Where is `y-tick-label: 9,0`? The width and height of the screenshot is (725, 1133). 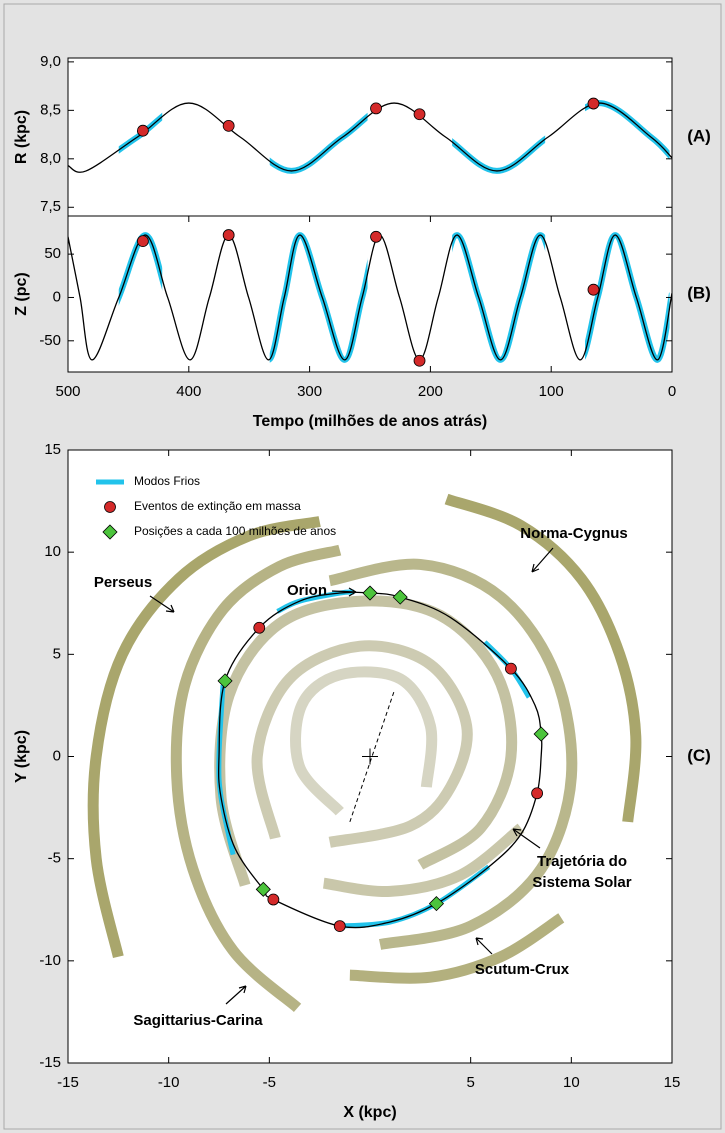
y-tick-label: 9,0 is located at coordinates (50, 61).